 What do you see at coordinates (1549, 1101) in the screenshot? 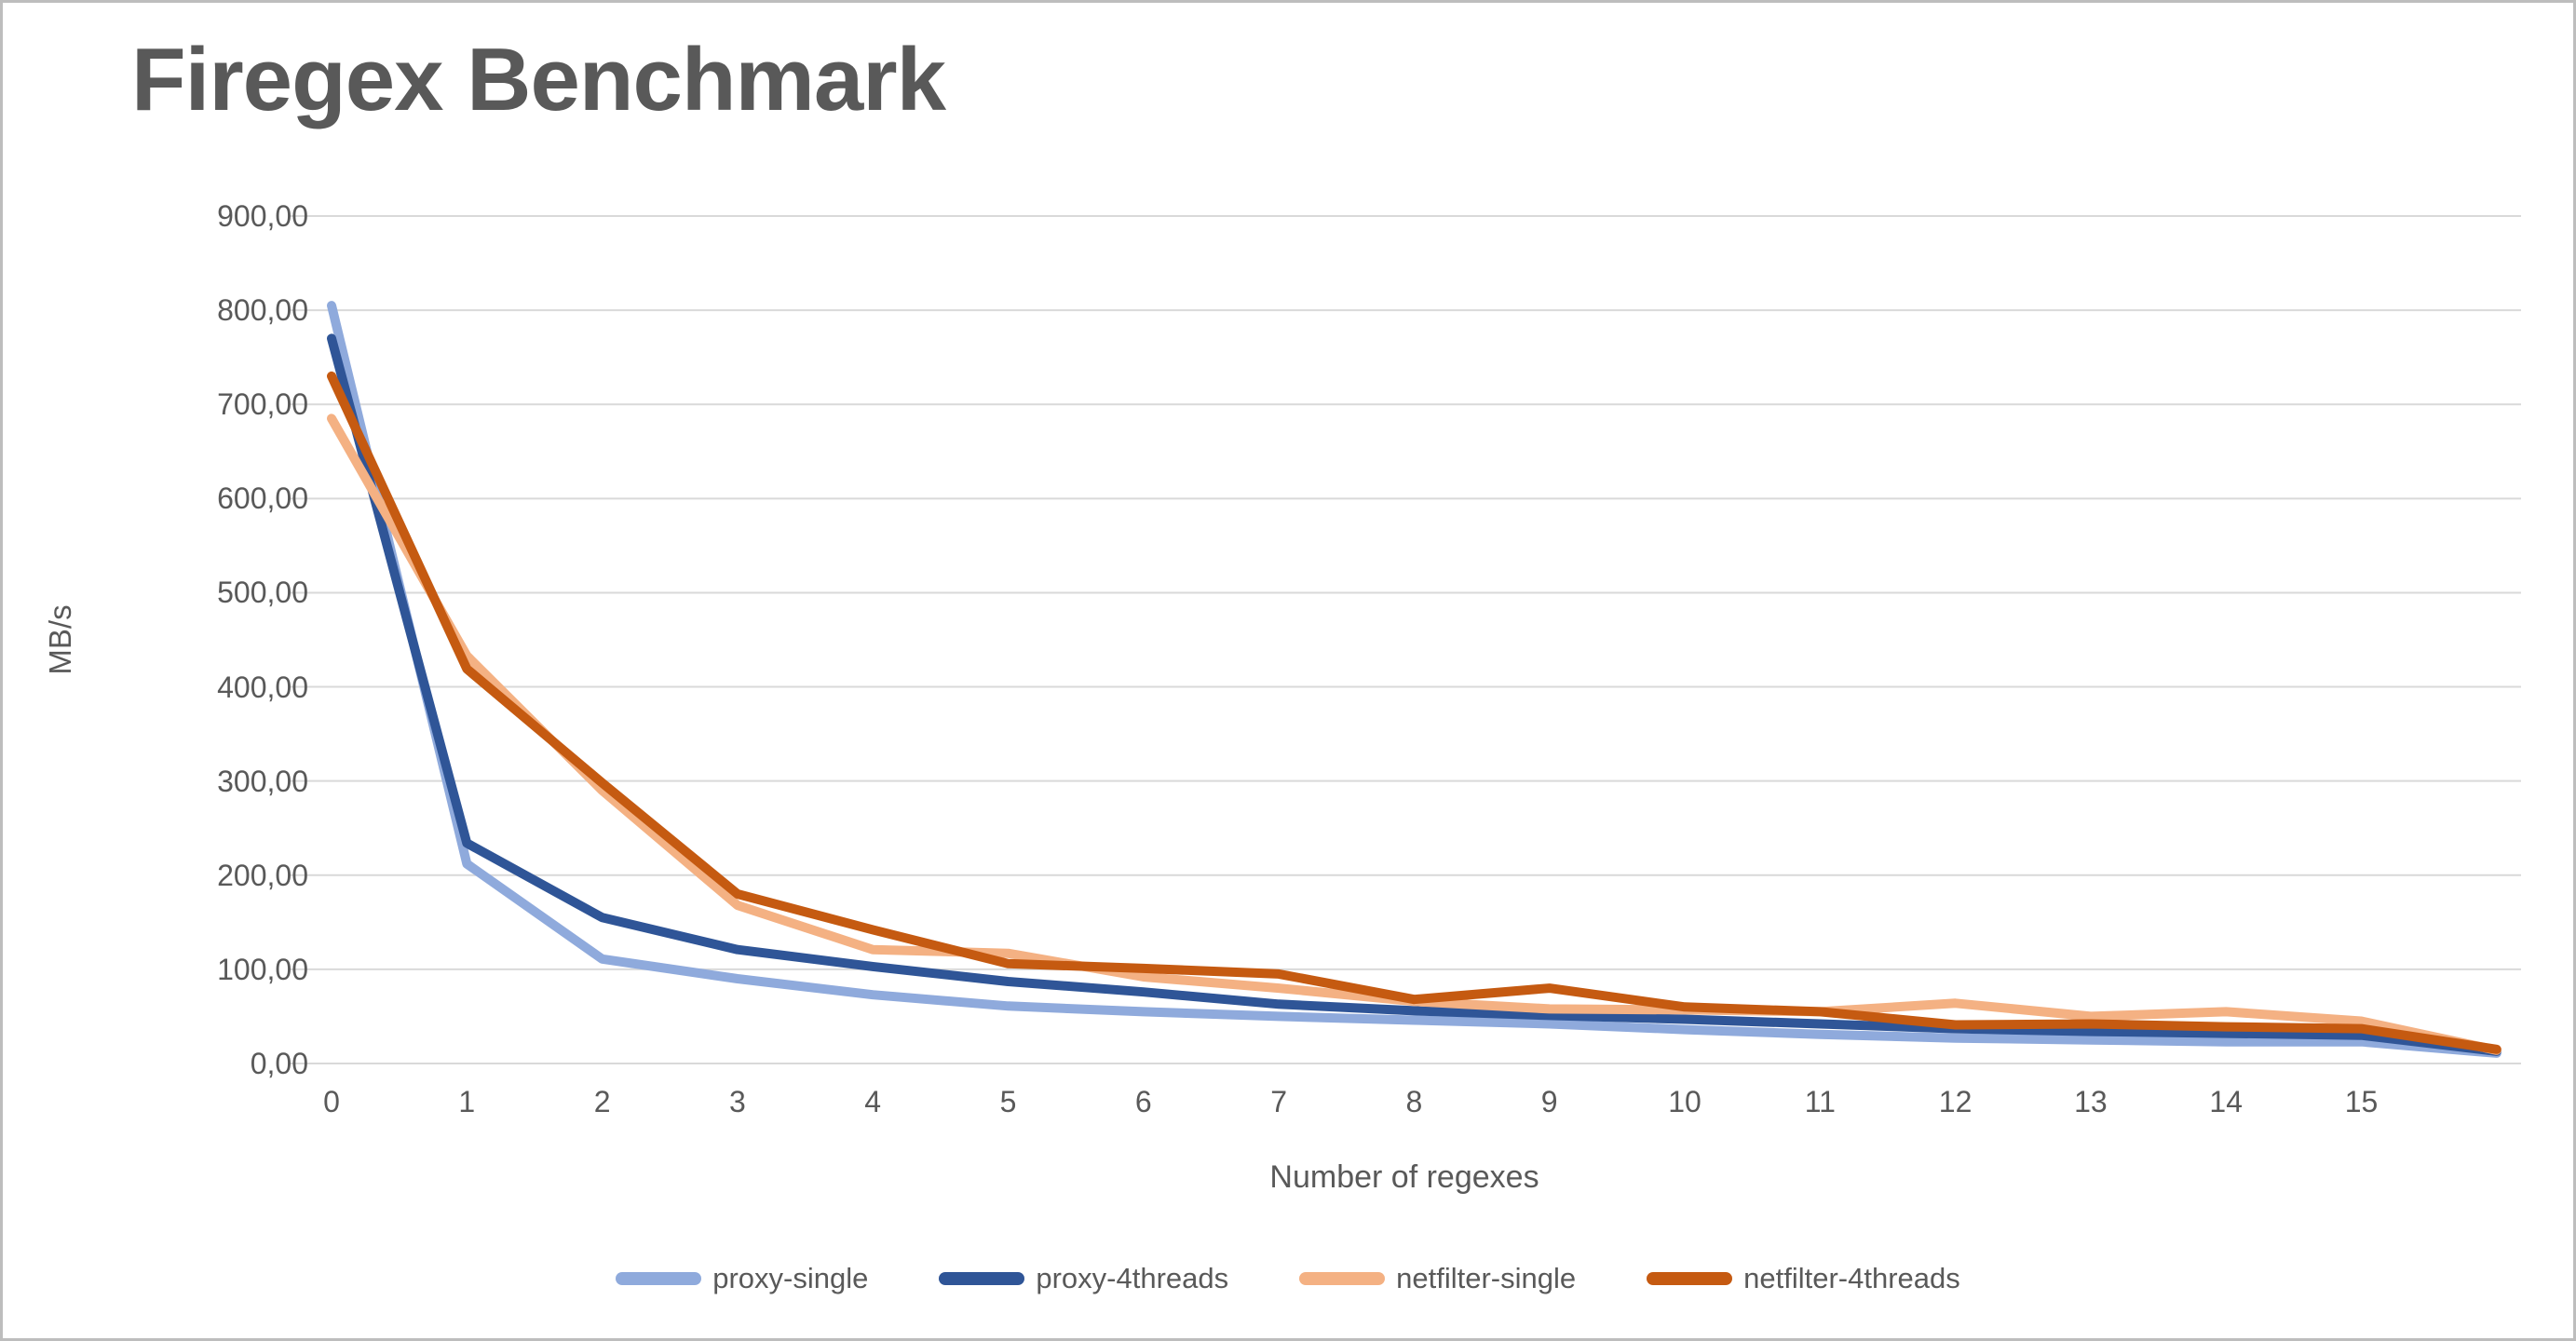
I see `x-tick-label: 9` at bounding box center [1549, 1101].